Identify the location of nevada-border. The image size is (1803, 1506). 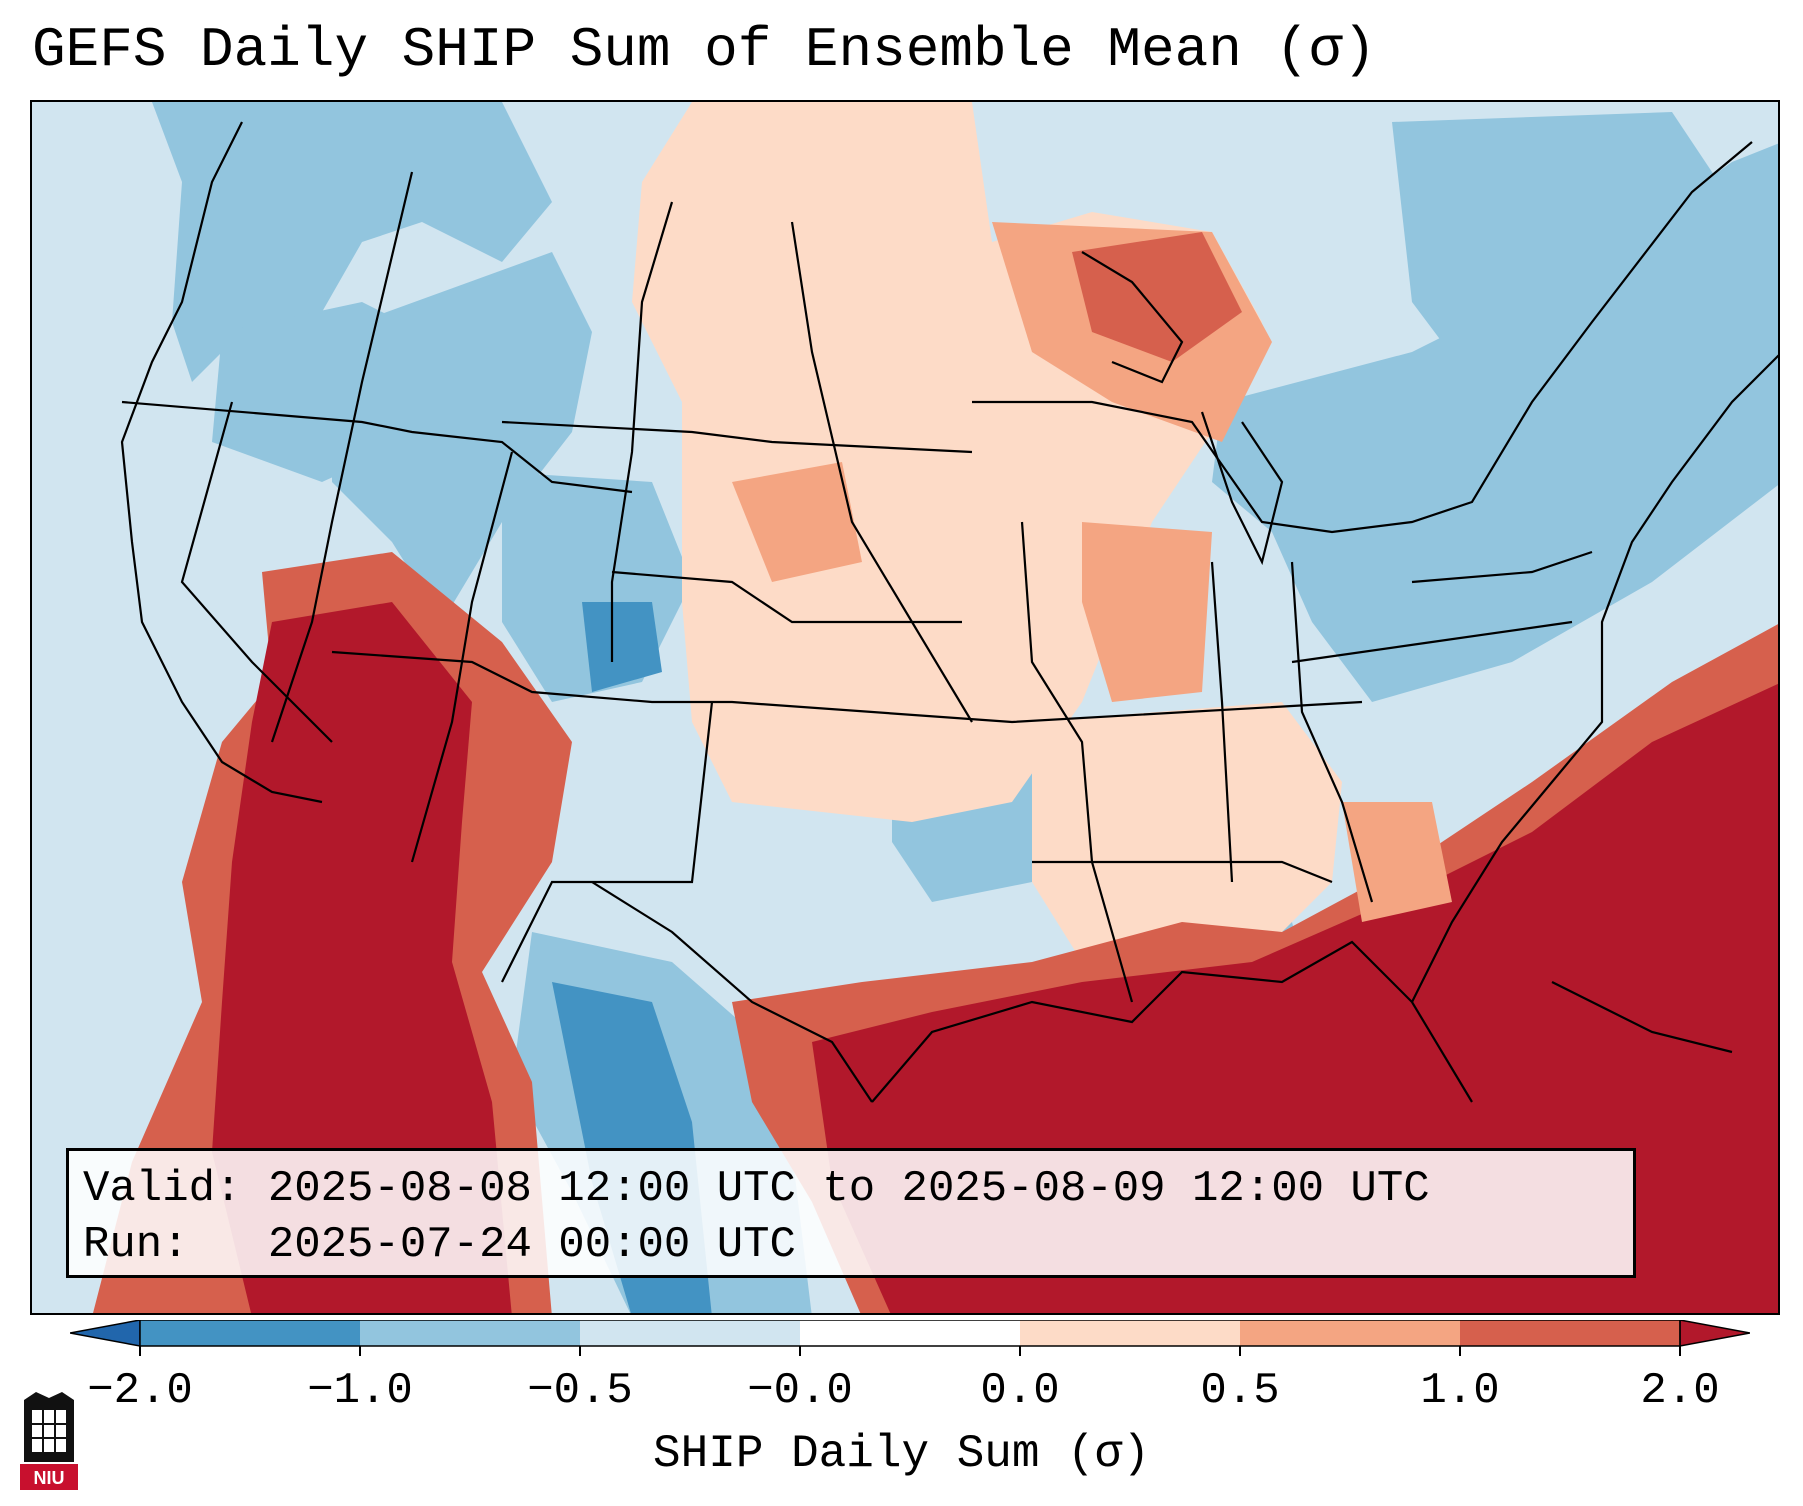
(256, 572).